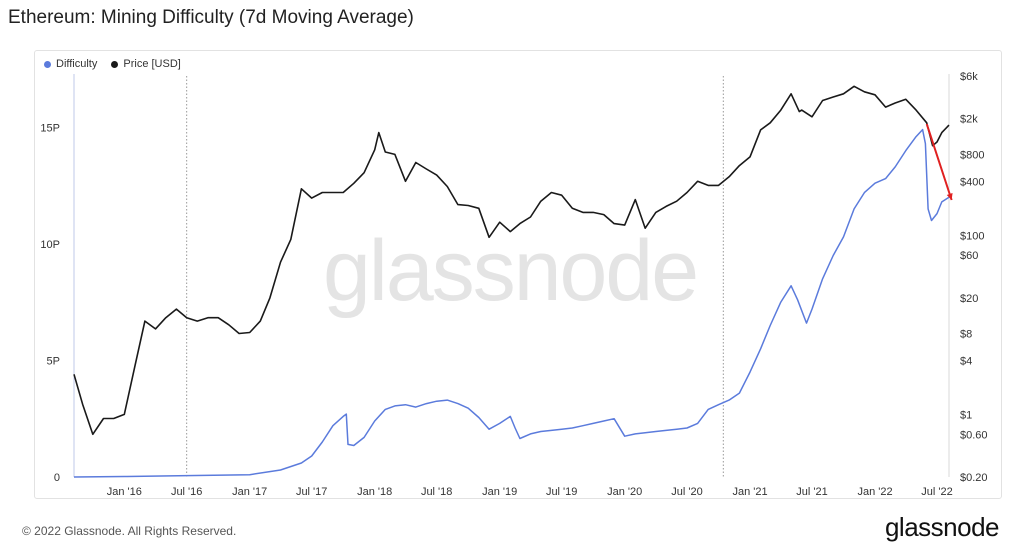 The width and height of the screenshot is (1019, 553). Describe the element at coordinates (966, 415) in the screenshot. I see `right-tick-label: $1` at that location.